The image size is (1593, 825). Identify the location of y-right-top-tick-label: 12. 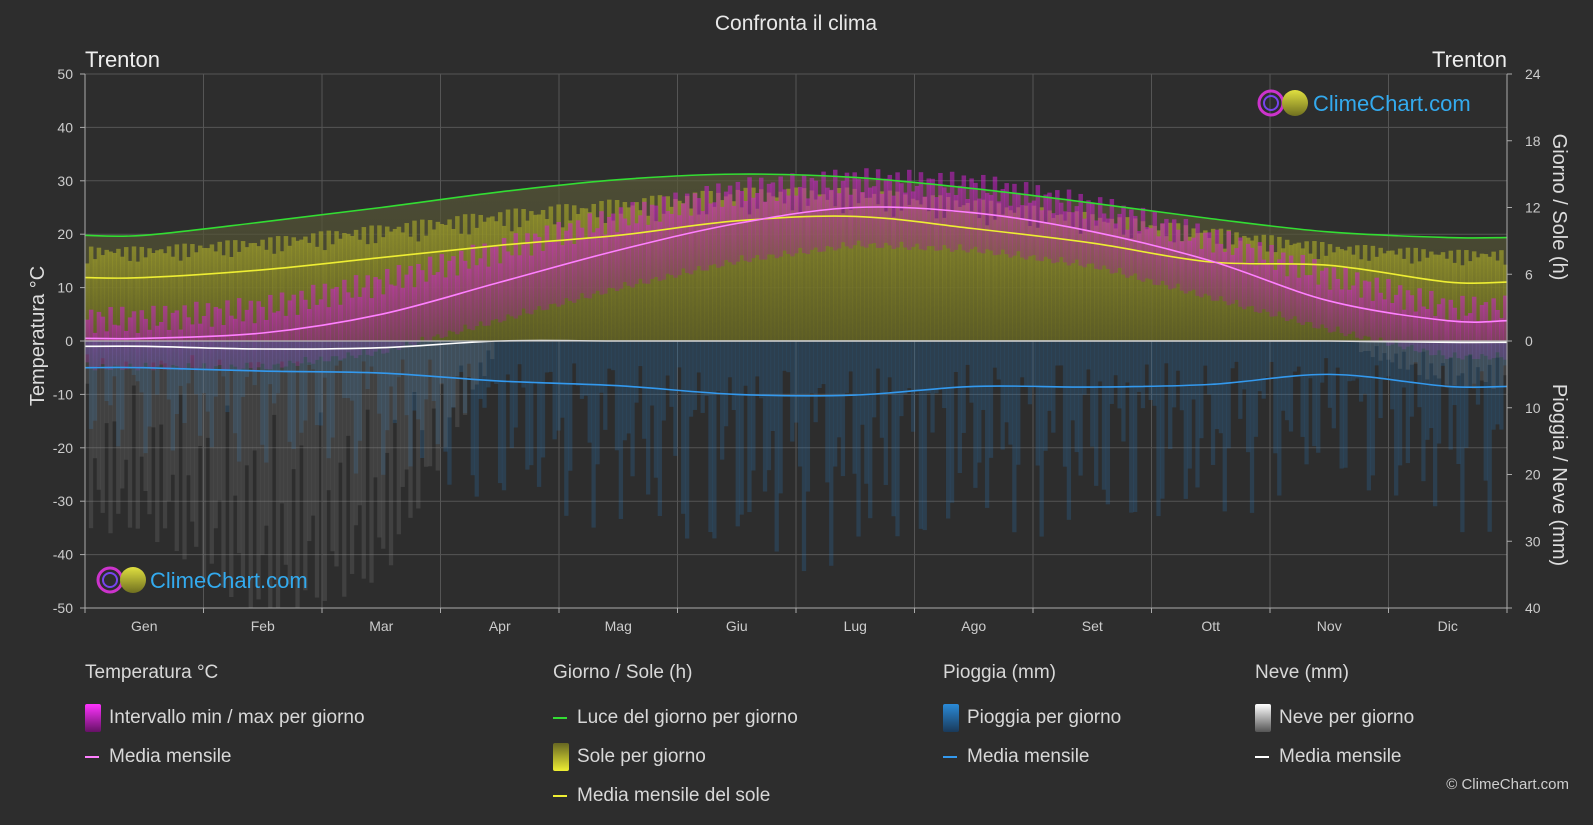
(1533, 208).